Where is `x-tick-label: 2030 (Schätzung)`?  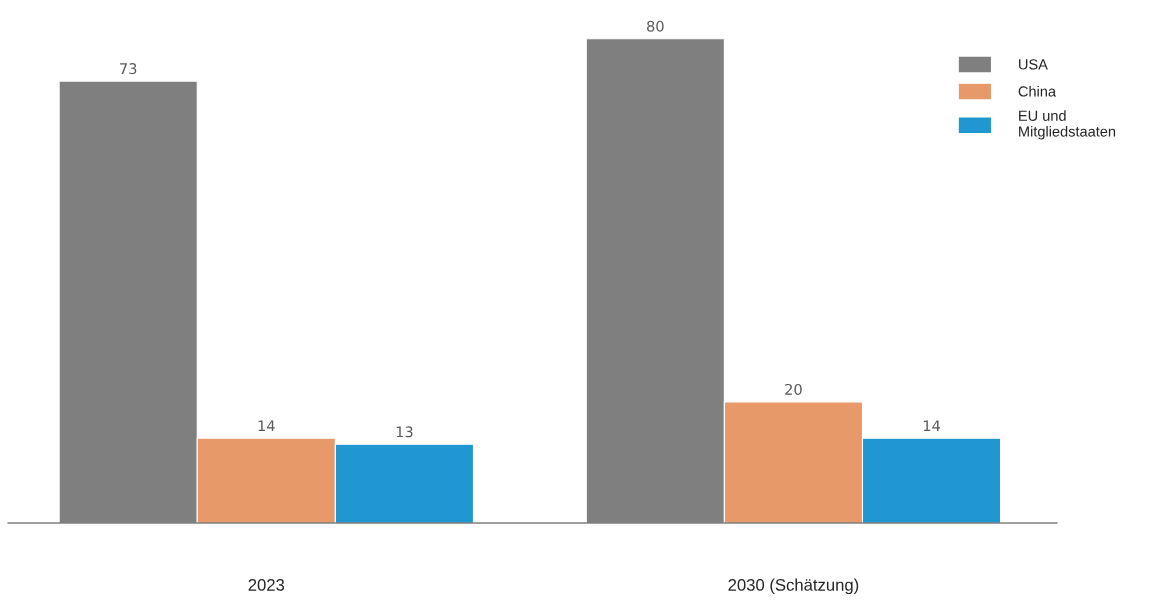 x-tick-label: 2030 (Schätzung) is located at coordinates (793, 586).